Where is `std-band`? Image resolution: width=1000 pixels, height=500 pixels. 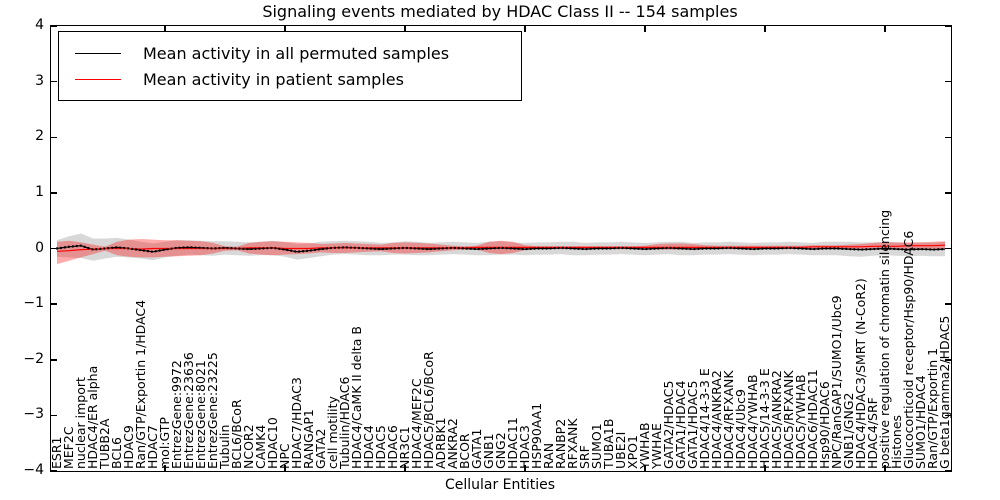
std-band is located at coordinates (501, 252).